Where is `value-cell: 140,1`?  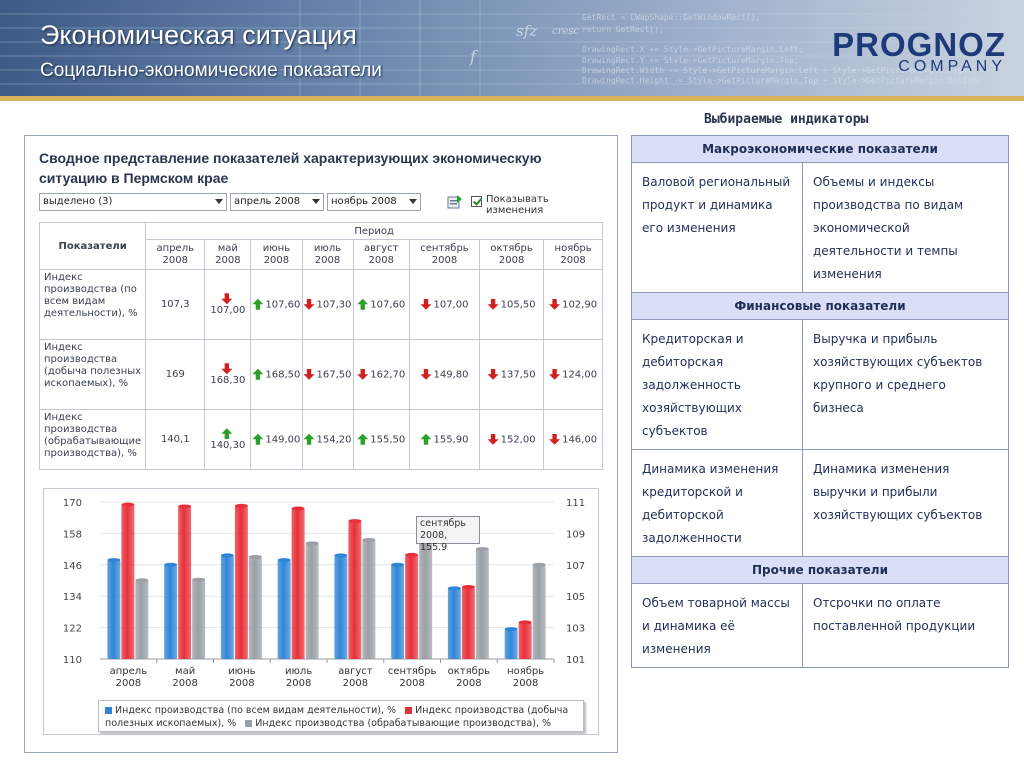
value-cell: 140,1 is located at coordinates (175, 439).